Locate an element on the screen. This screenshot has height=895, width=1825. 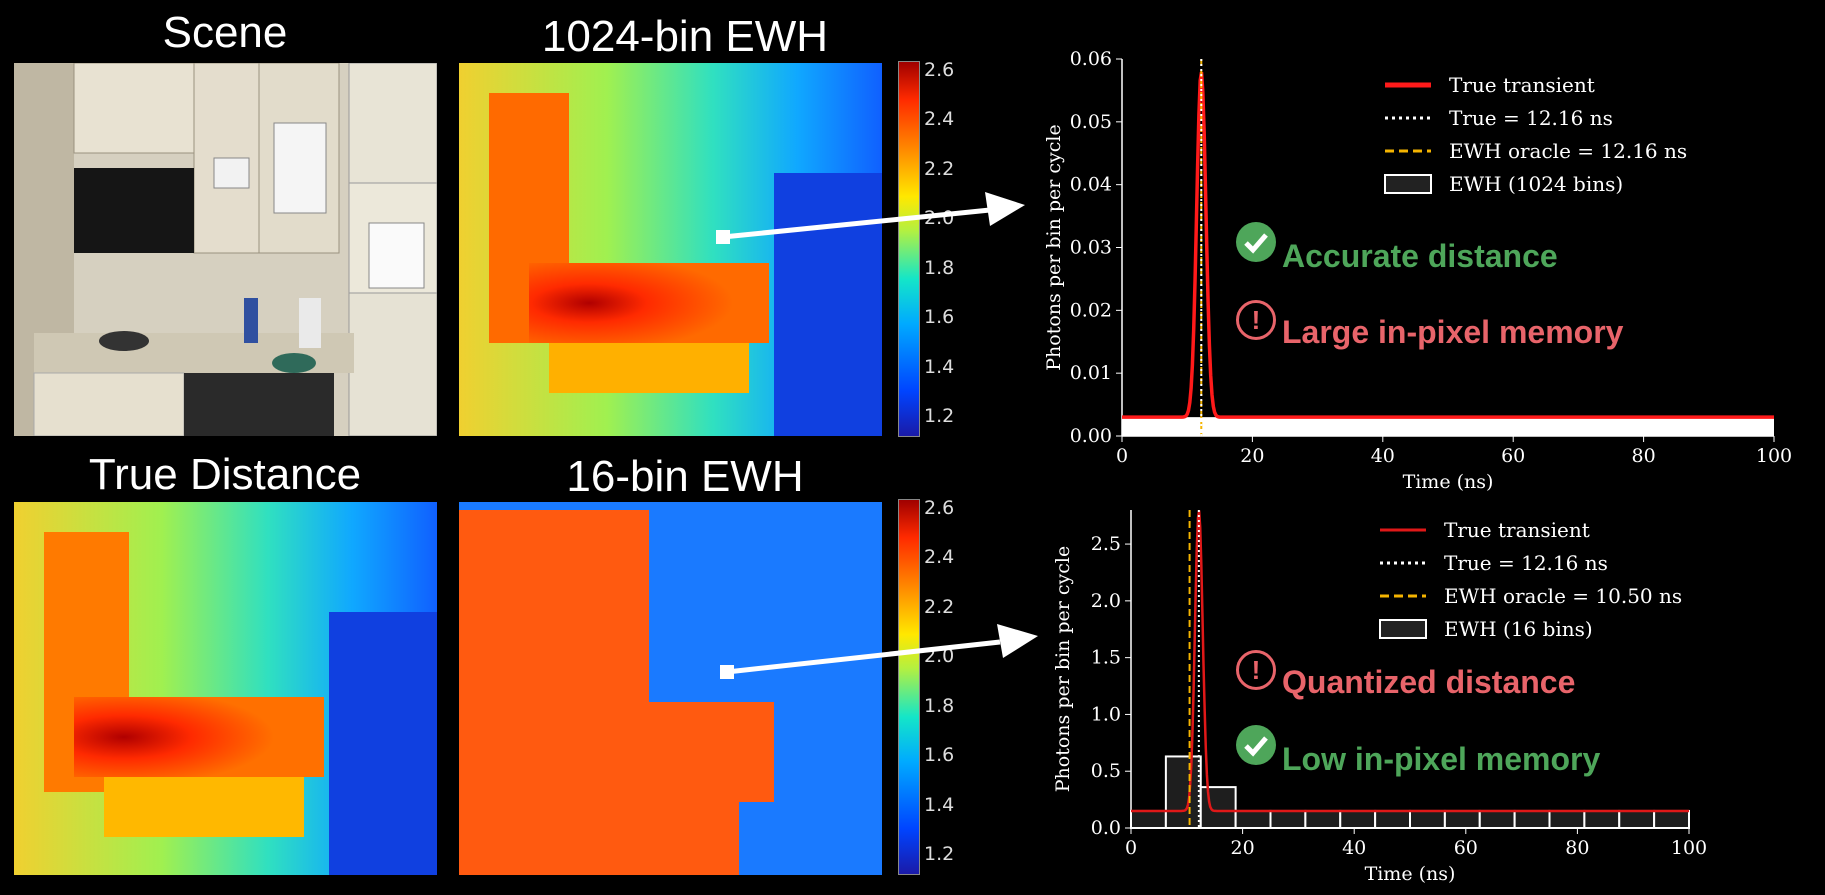
warning-icon-bottom: ! is located at coordinates (1256, 670).